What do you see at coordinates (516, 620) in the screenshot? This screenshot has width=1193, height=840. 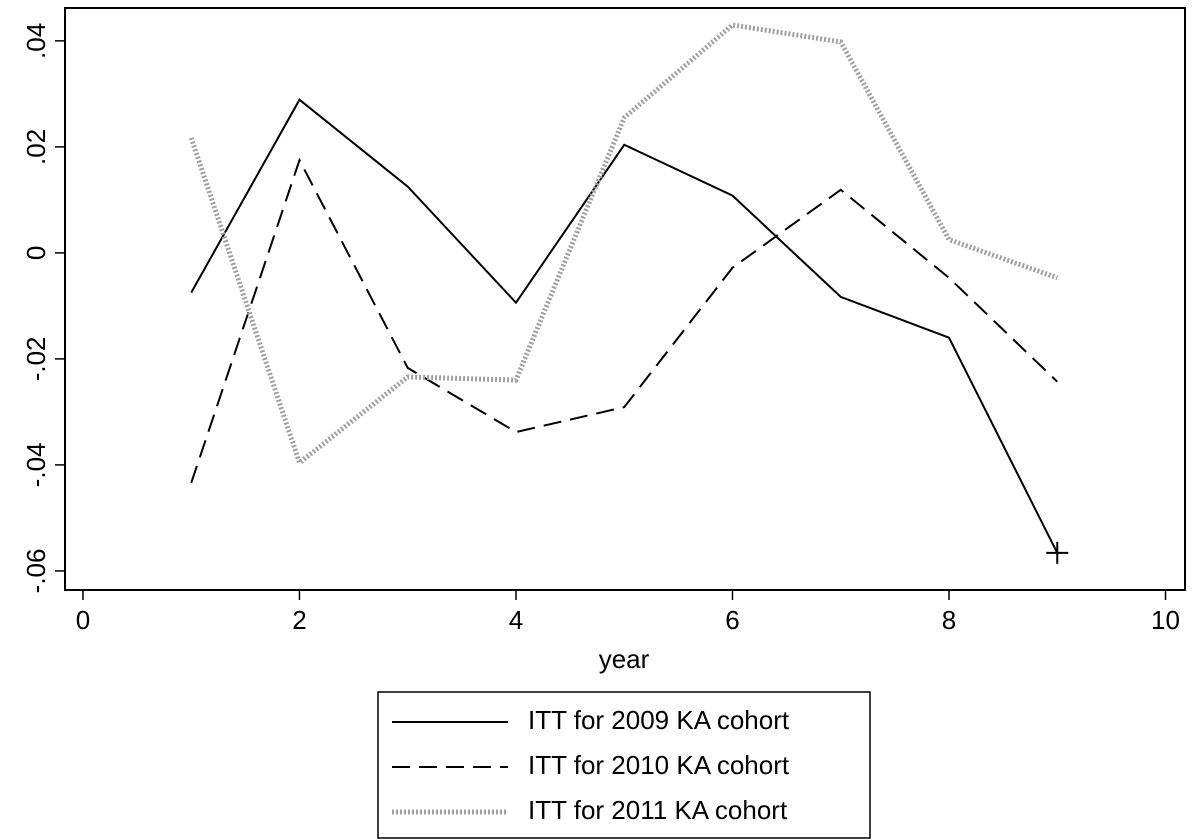 I see `x-tick-label: 4` at bounding box center [516, 620].